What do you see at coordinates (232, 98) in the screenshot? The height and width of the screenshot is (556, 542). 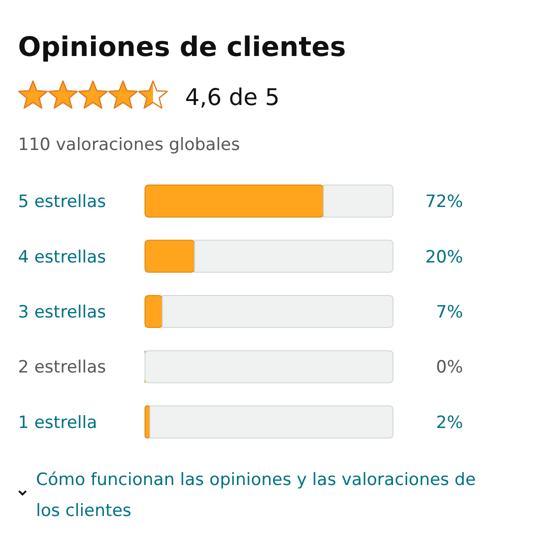 I see `chart-subtitle: 4,6 de 5` at bounding box center [232, 98].